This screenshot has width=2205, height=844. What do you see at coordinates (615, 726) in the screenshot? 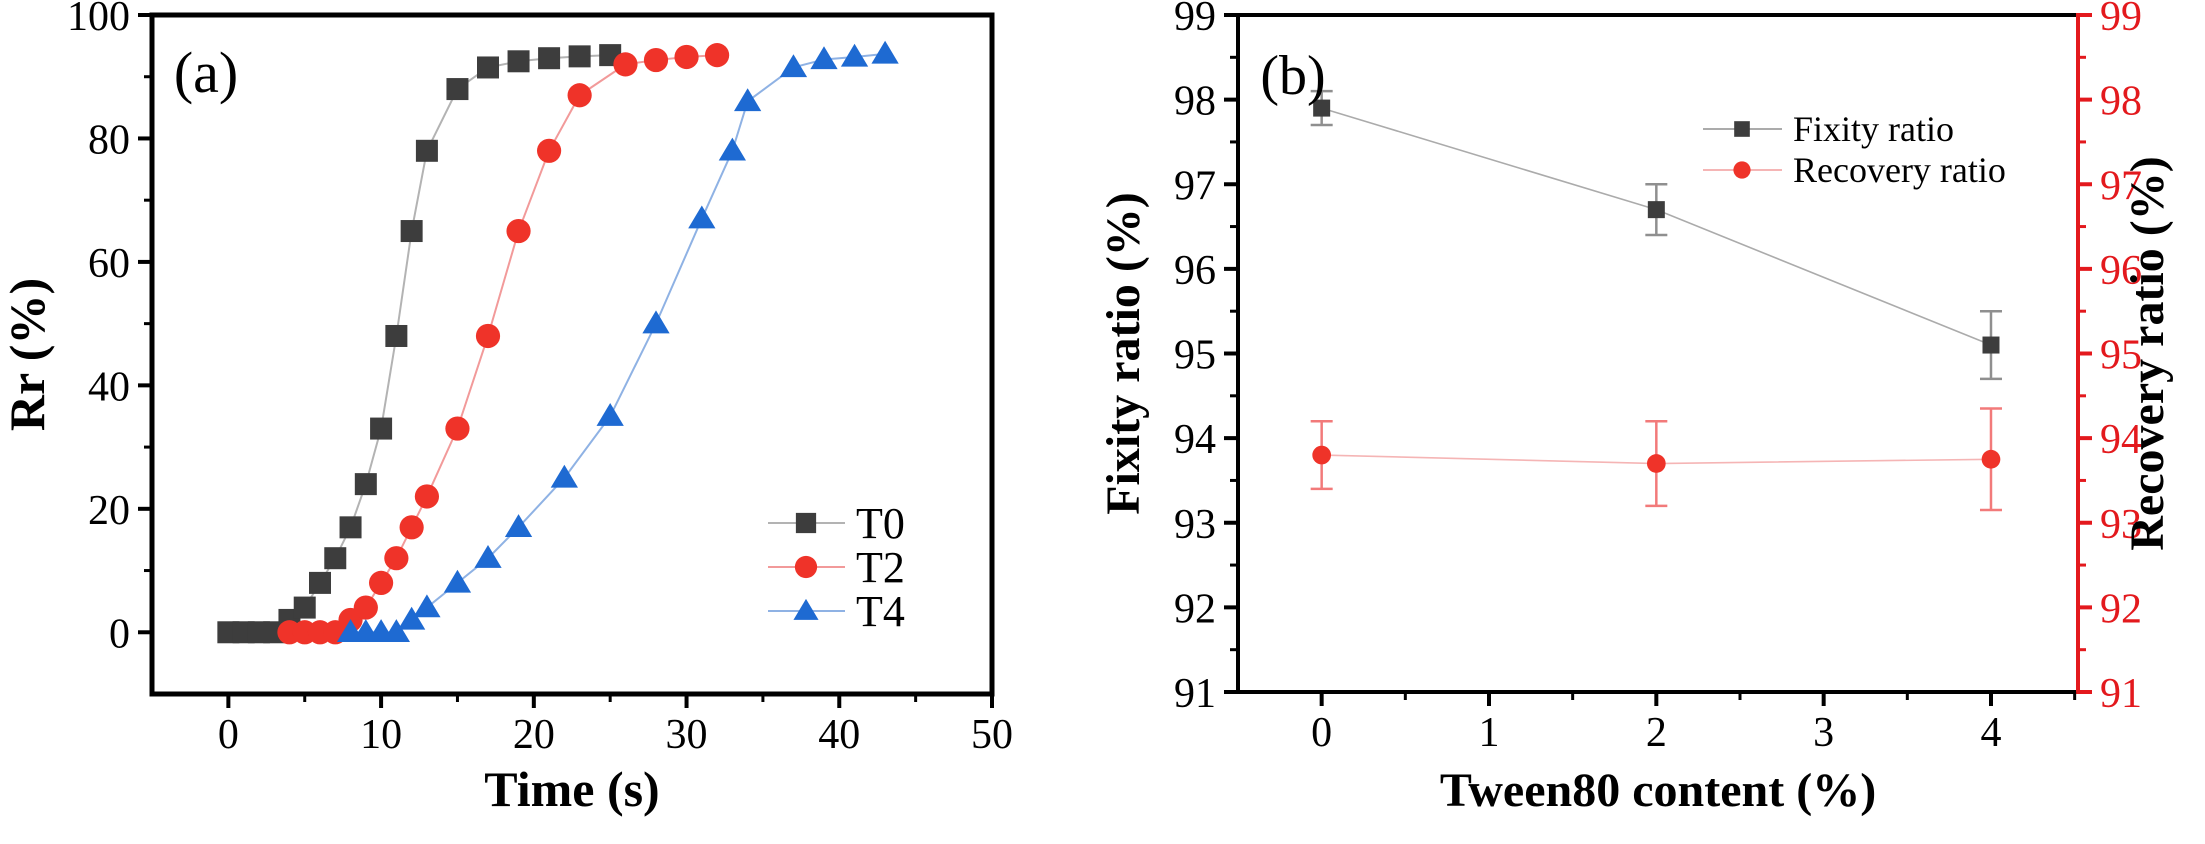
I see `x-axis-ticks: 0 10 20 30 40 50` at bounding box center [615, 726].